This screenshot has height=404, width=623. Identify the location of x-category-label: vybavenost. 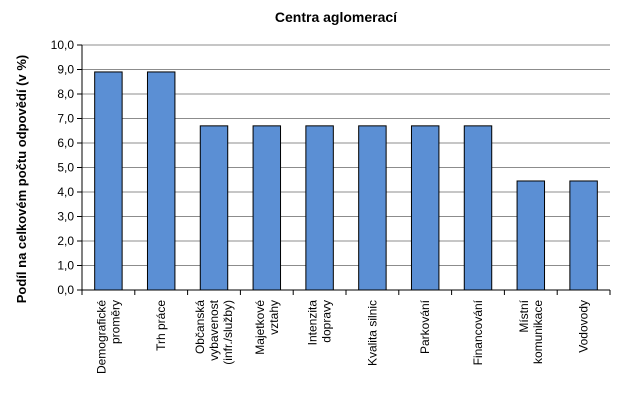
(214, 329).